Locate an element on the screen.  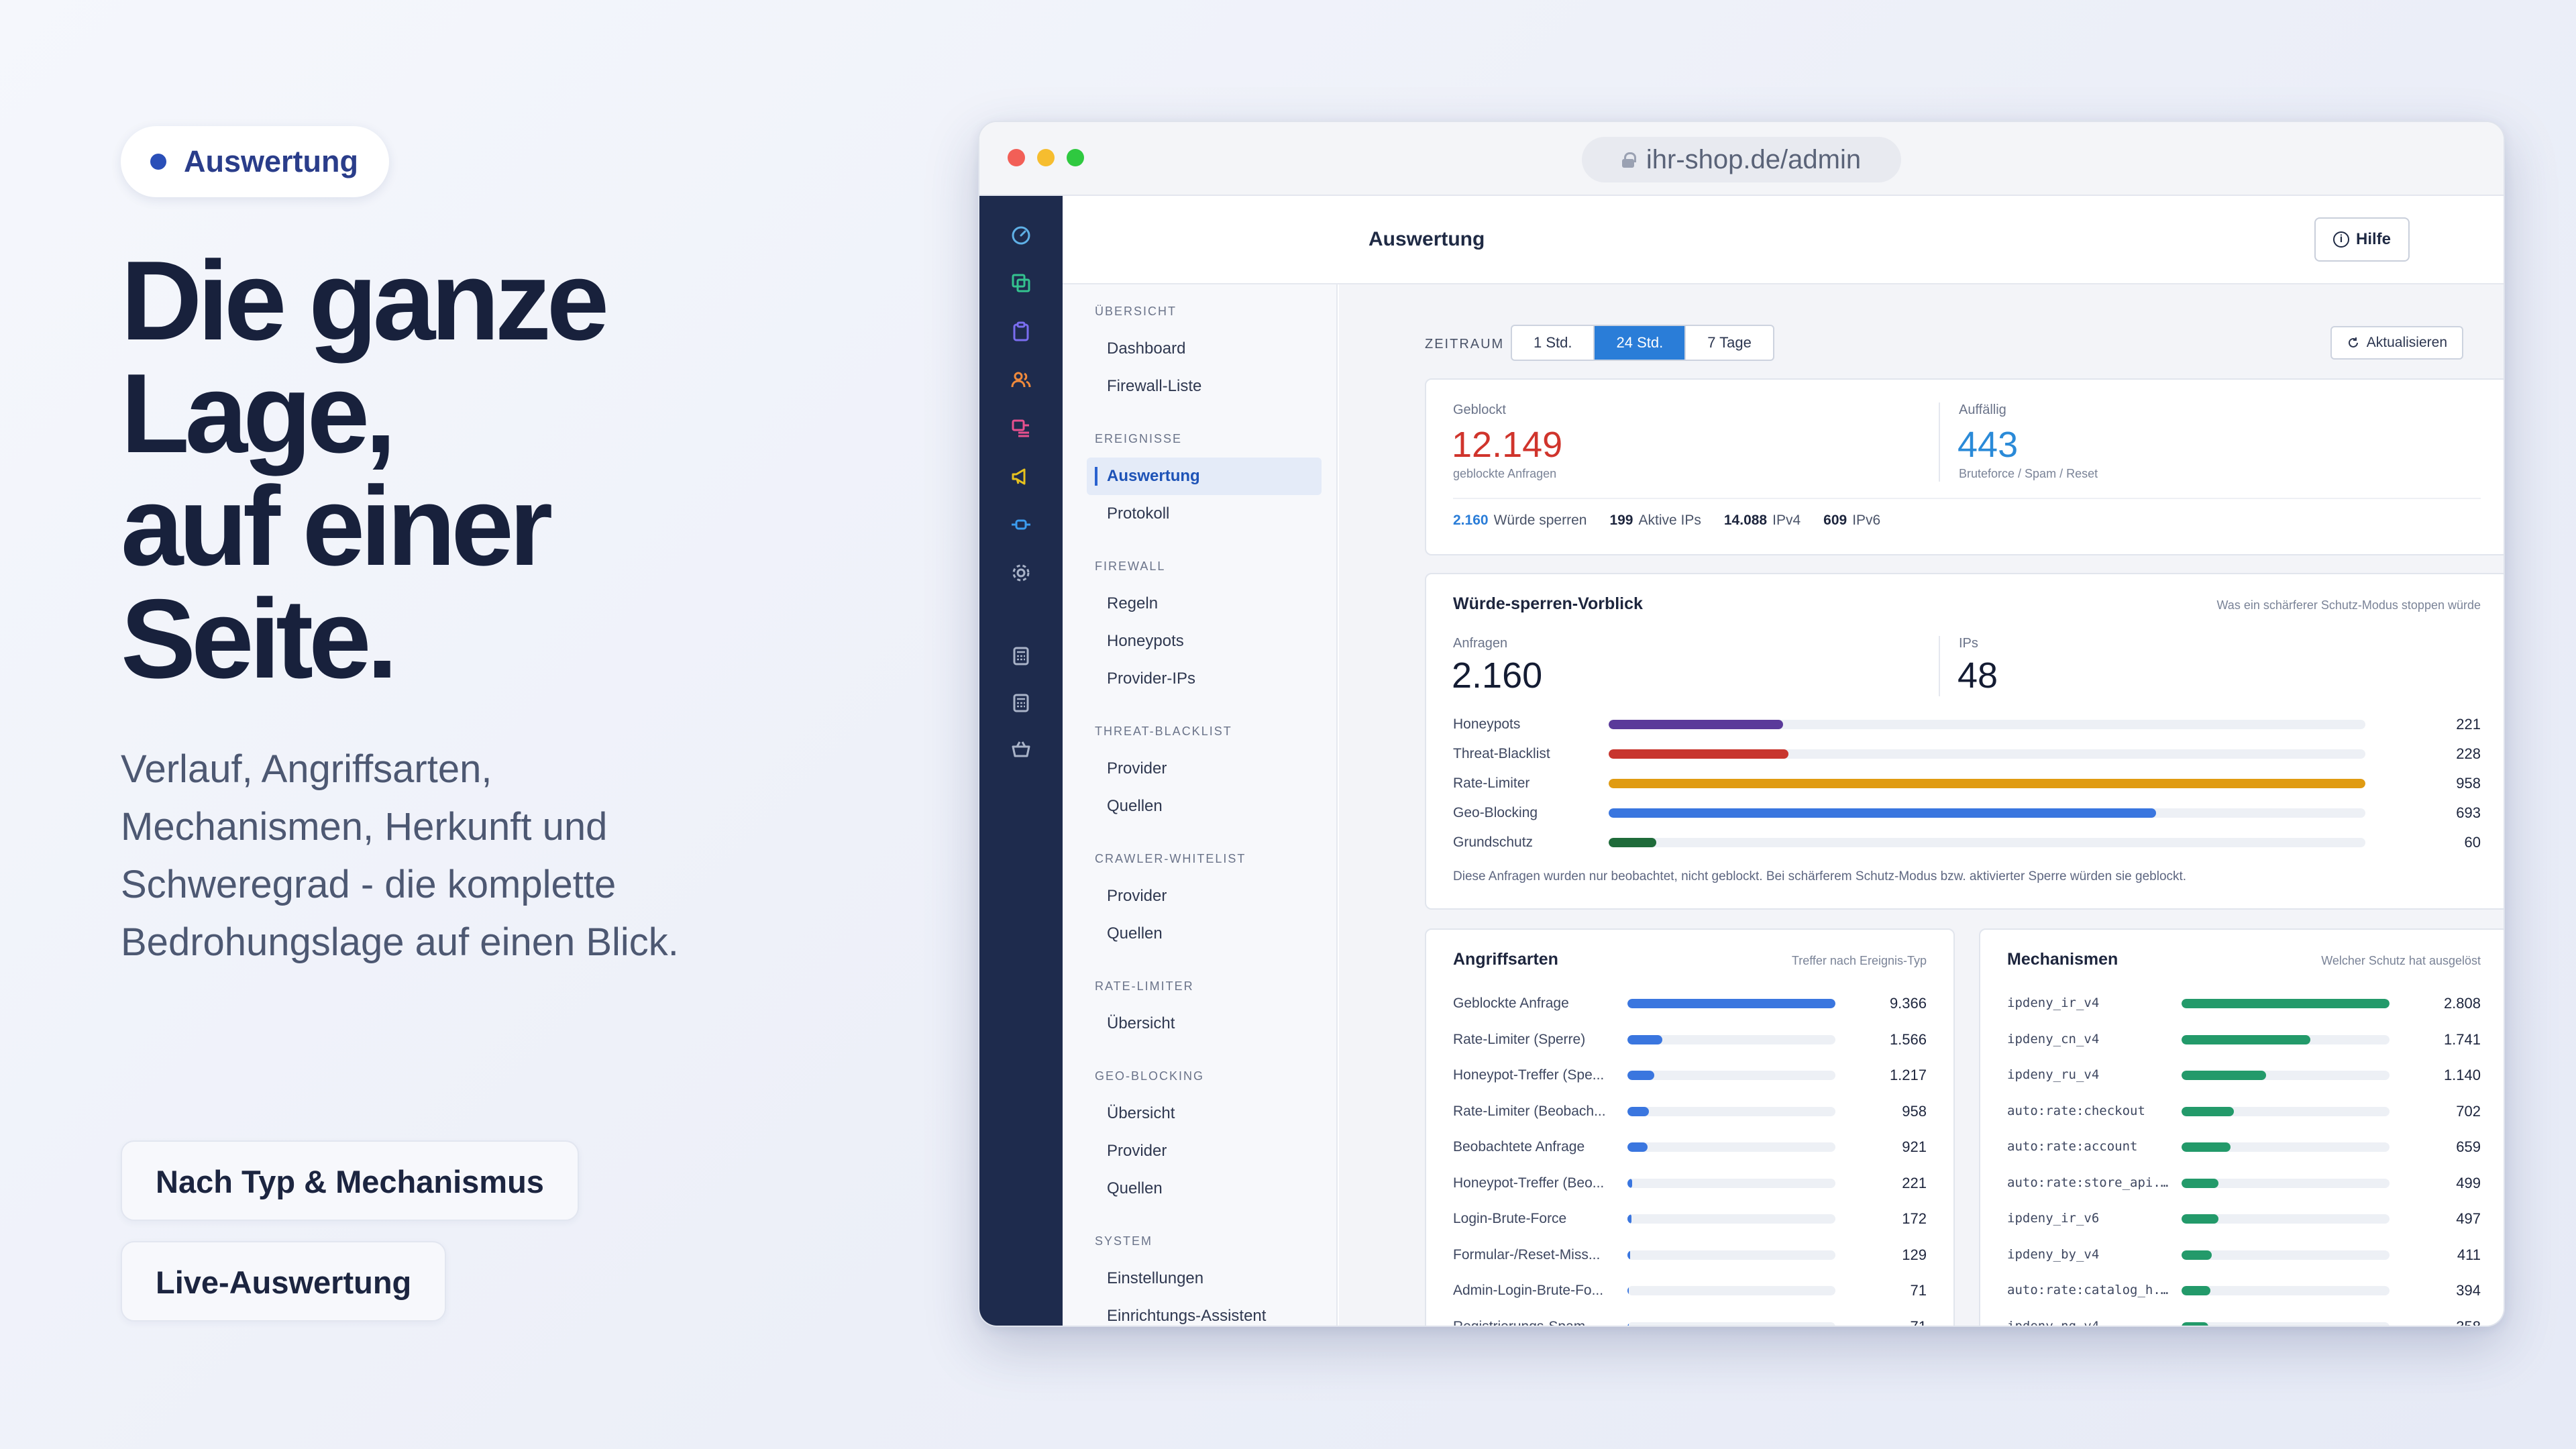
bar-label: Rate-Limiter is located at coordinates (1491, 783).